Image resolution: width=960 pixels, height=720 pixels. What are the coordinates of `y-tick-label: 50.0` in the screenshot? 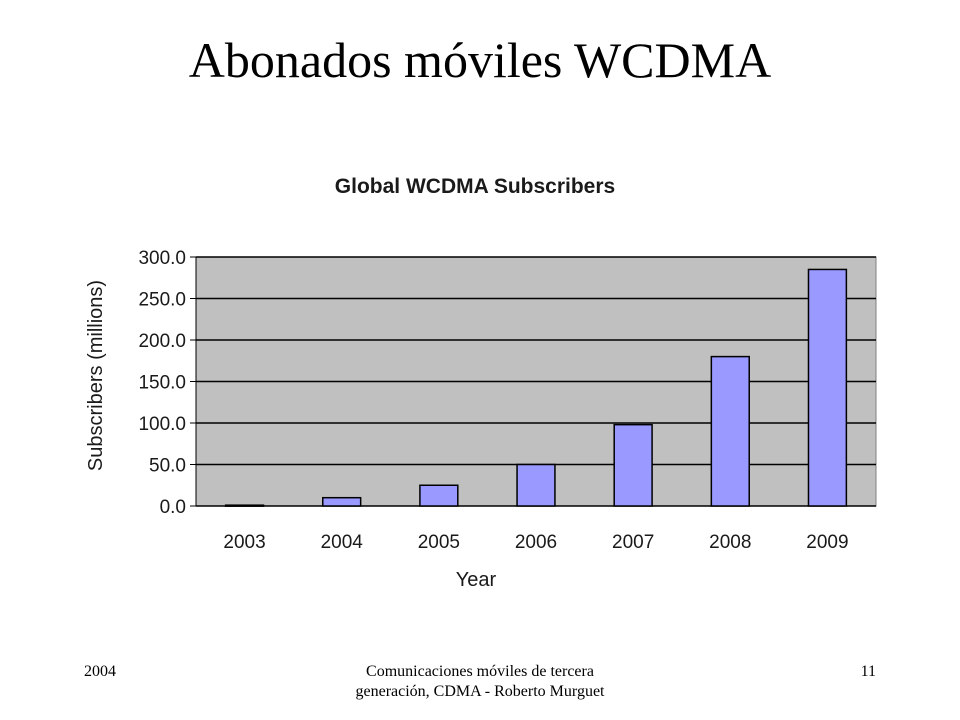 It's located at (167, 466).